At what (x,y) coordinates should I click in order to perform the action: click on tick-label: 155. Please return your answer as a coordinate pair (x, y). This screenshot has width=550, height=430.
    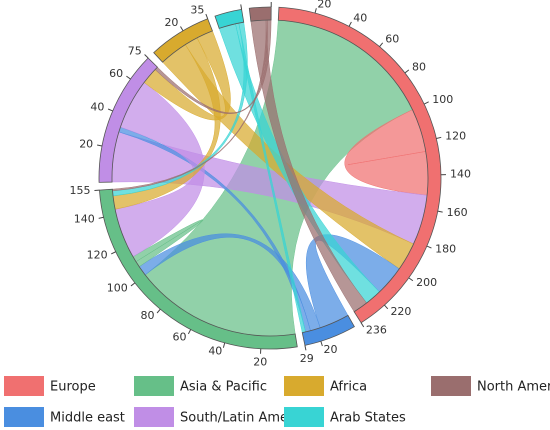
    Looking at the image, I should click on (79, 190).